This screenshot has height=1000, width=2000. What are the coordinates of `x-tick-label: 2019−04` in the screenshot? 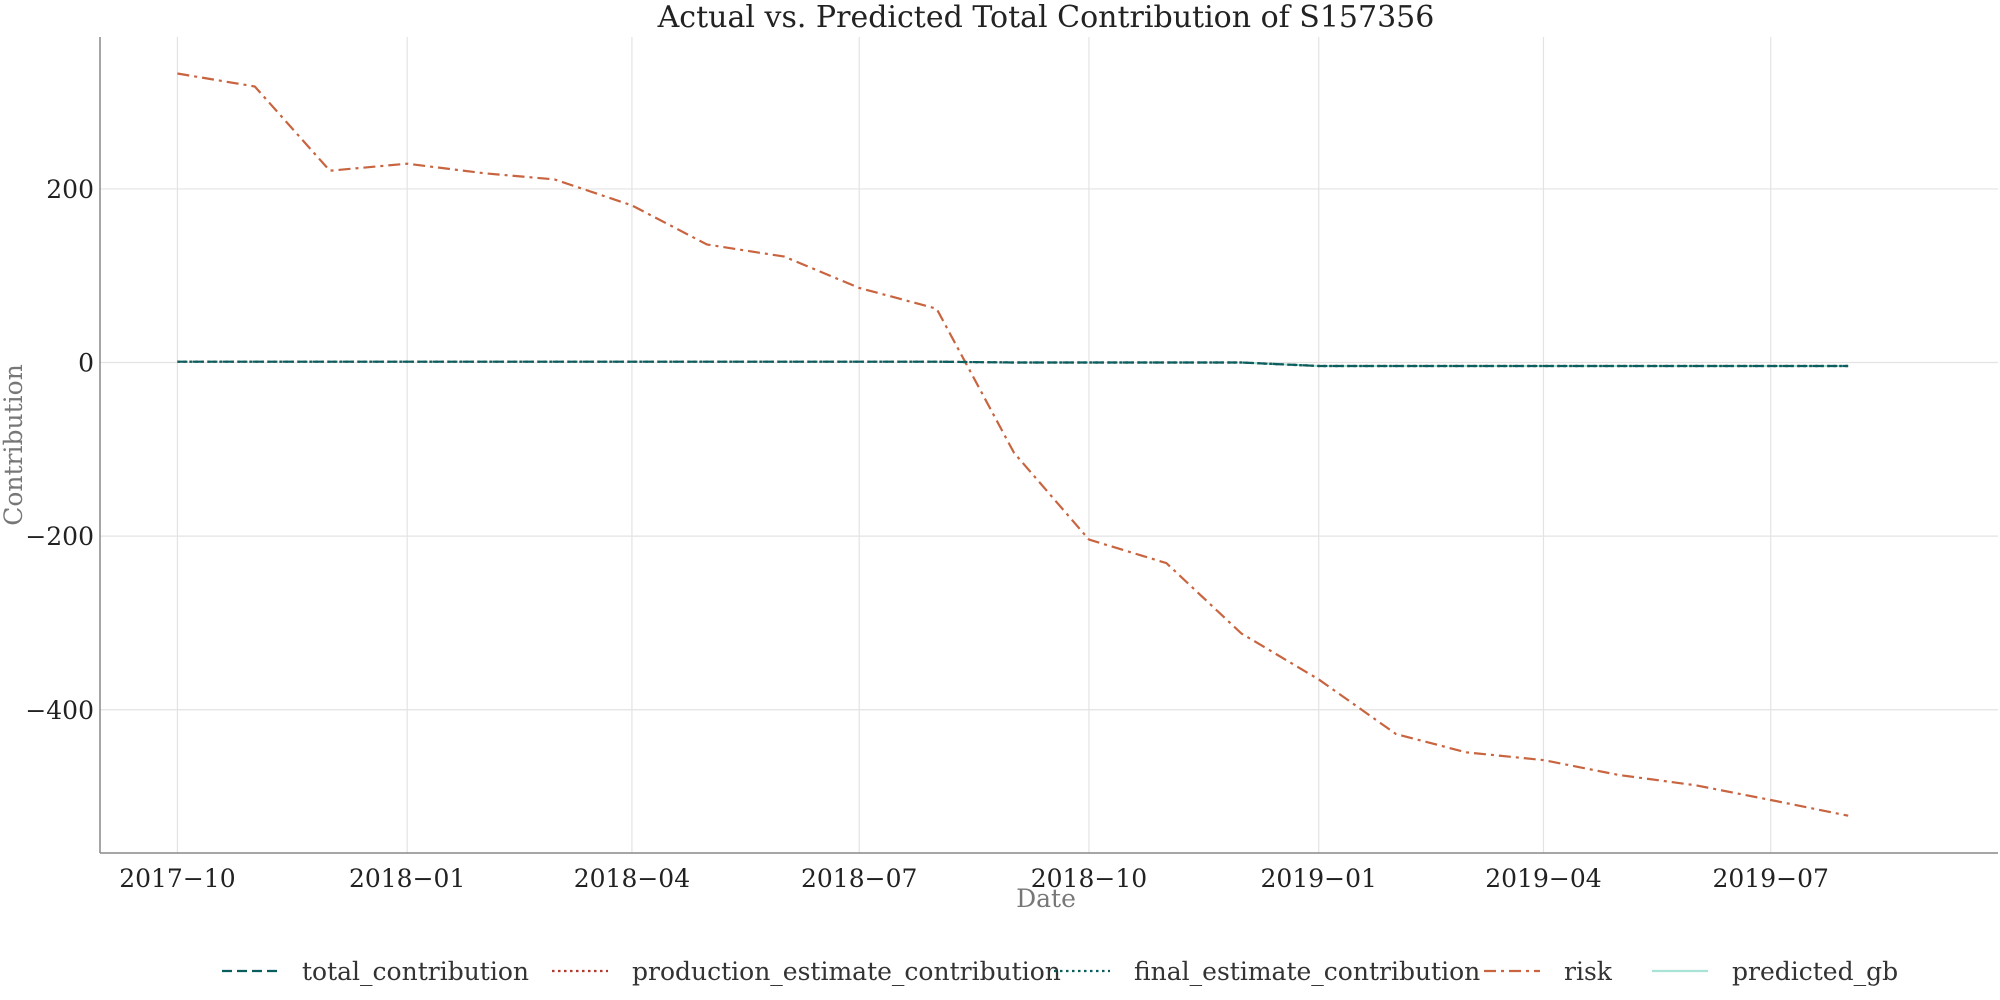 It's located at (1543, 878).